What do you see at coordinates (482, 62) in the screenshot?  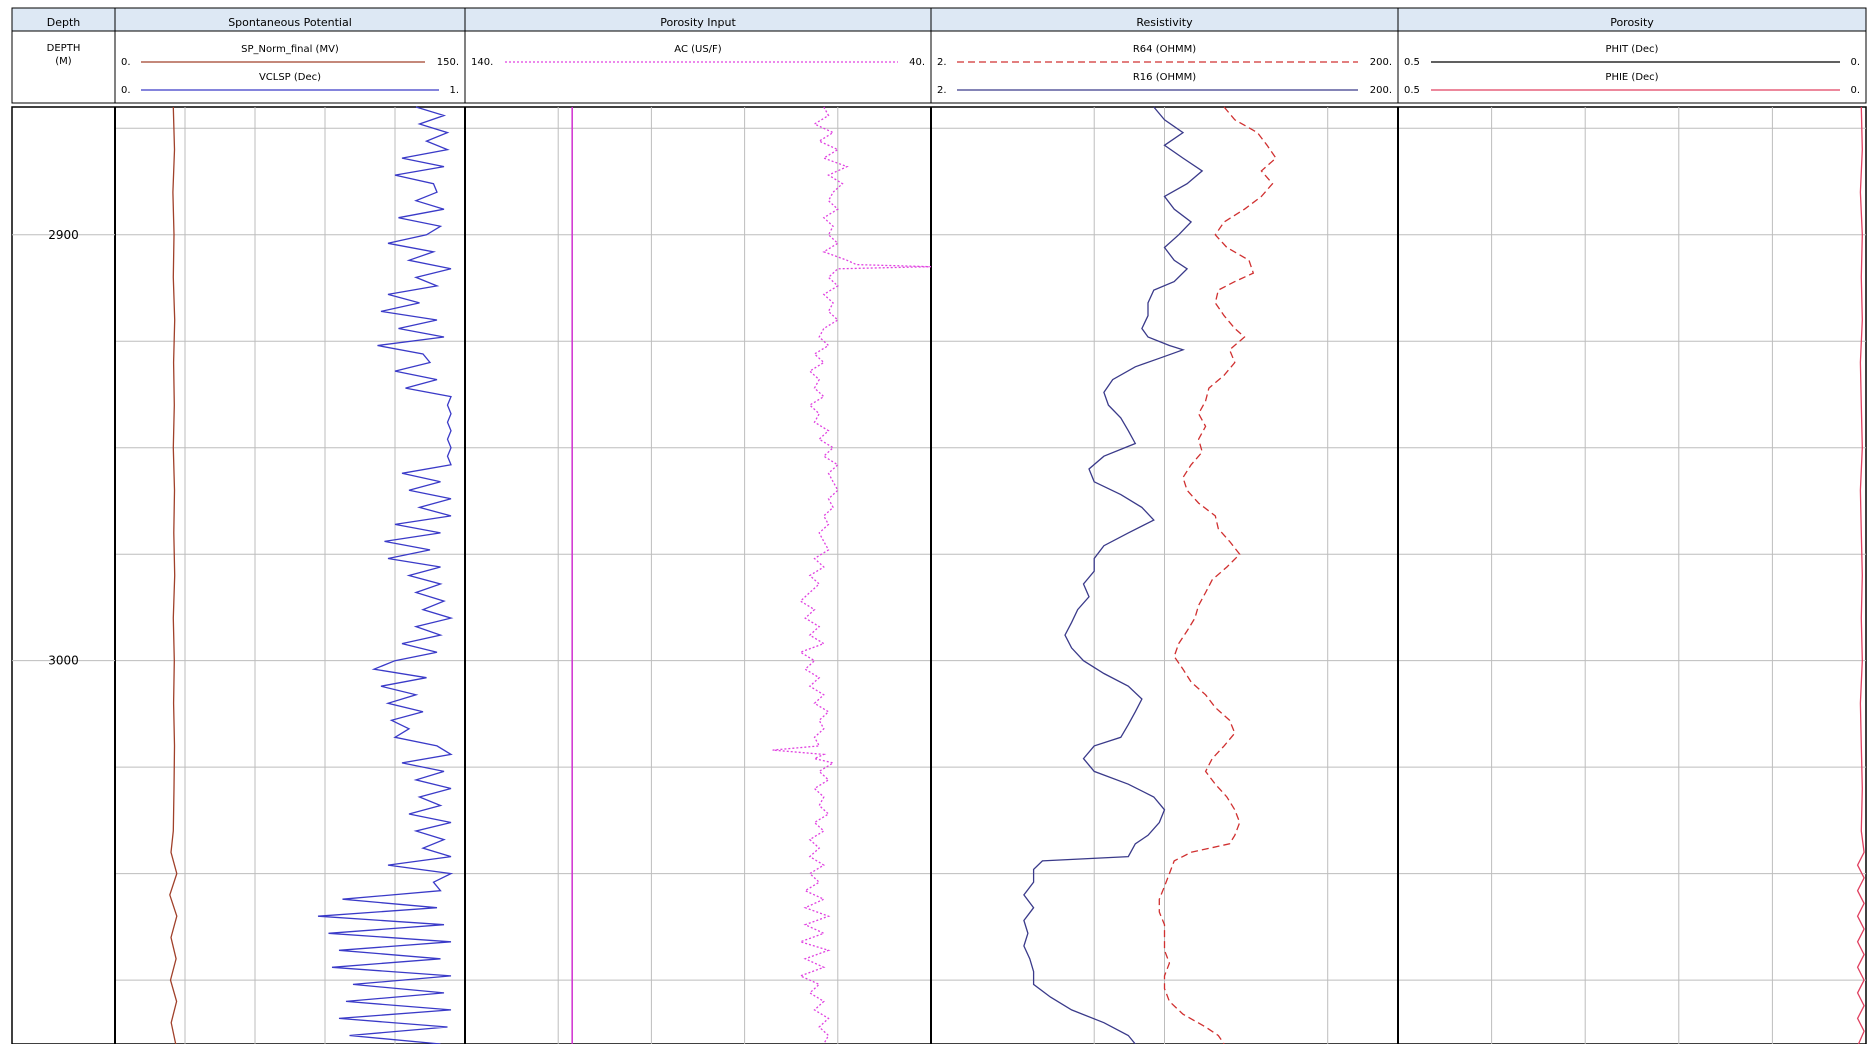 I see `curve-scale-left: 140.` at bounding box center [482, 62].